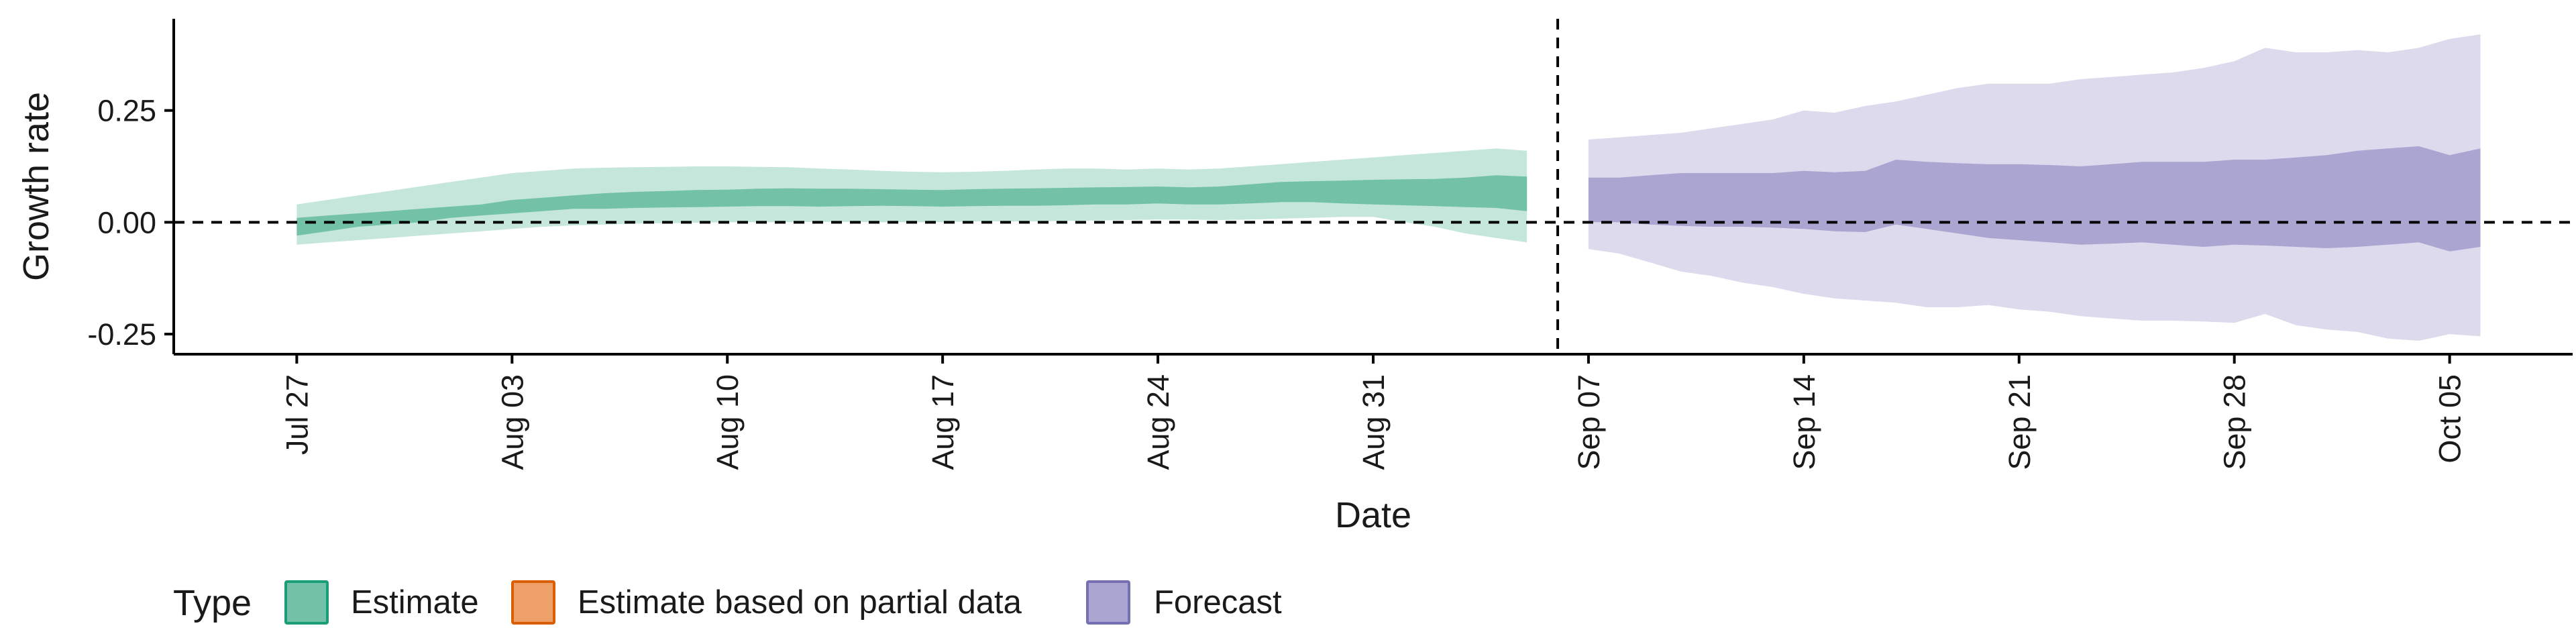  What do you see at coordinates (2450, 419) in the screenshot?
I see `x-tick-label: Oct 05` at bounding box center [2450, 419].